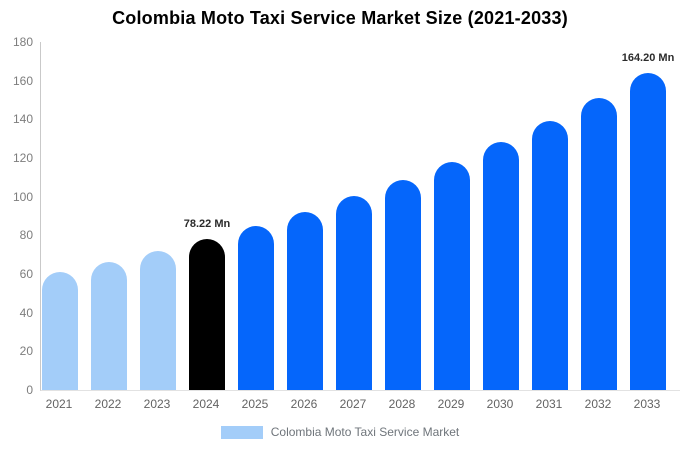 The height and width of the screenshot is (450, 680). What do you see at coordinates (648, 57) in the screenshot?
I see `bar-value-label-2033: 164.20 Mn` at bounding box center [648, 57].